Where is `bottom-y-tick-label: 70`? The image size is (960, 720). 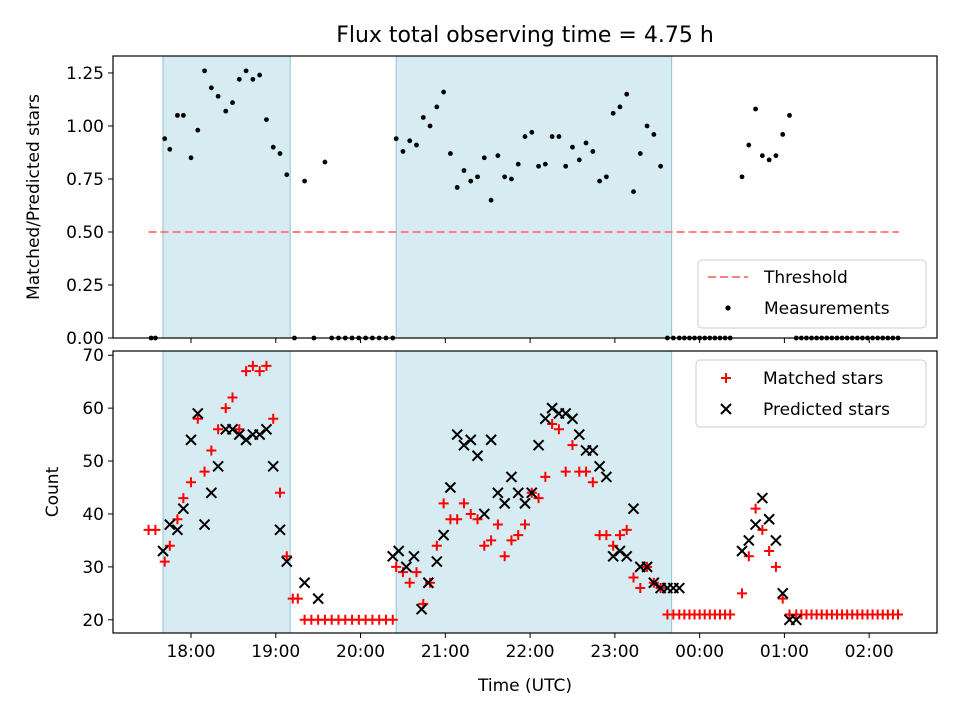 bottom-y-tick-label: 70 is located at coordinates (93, 356).